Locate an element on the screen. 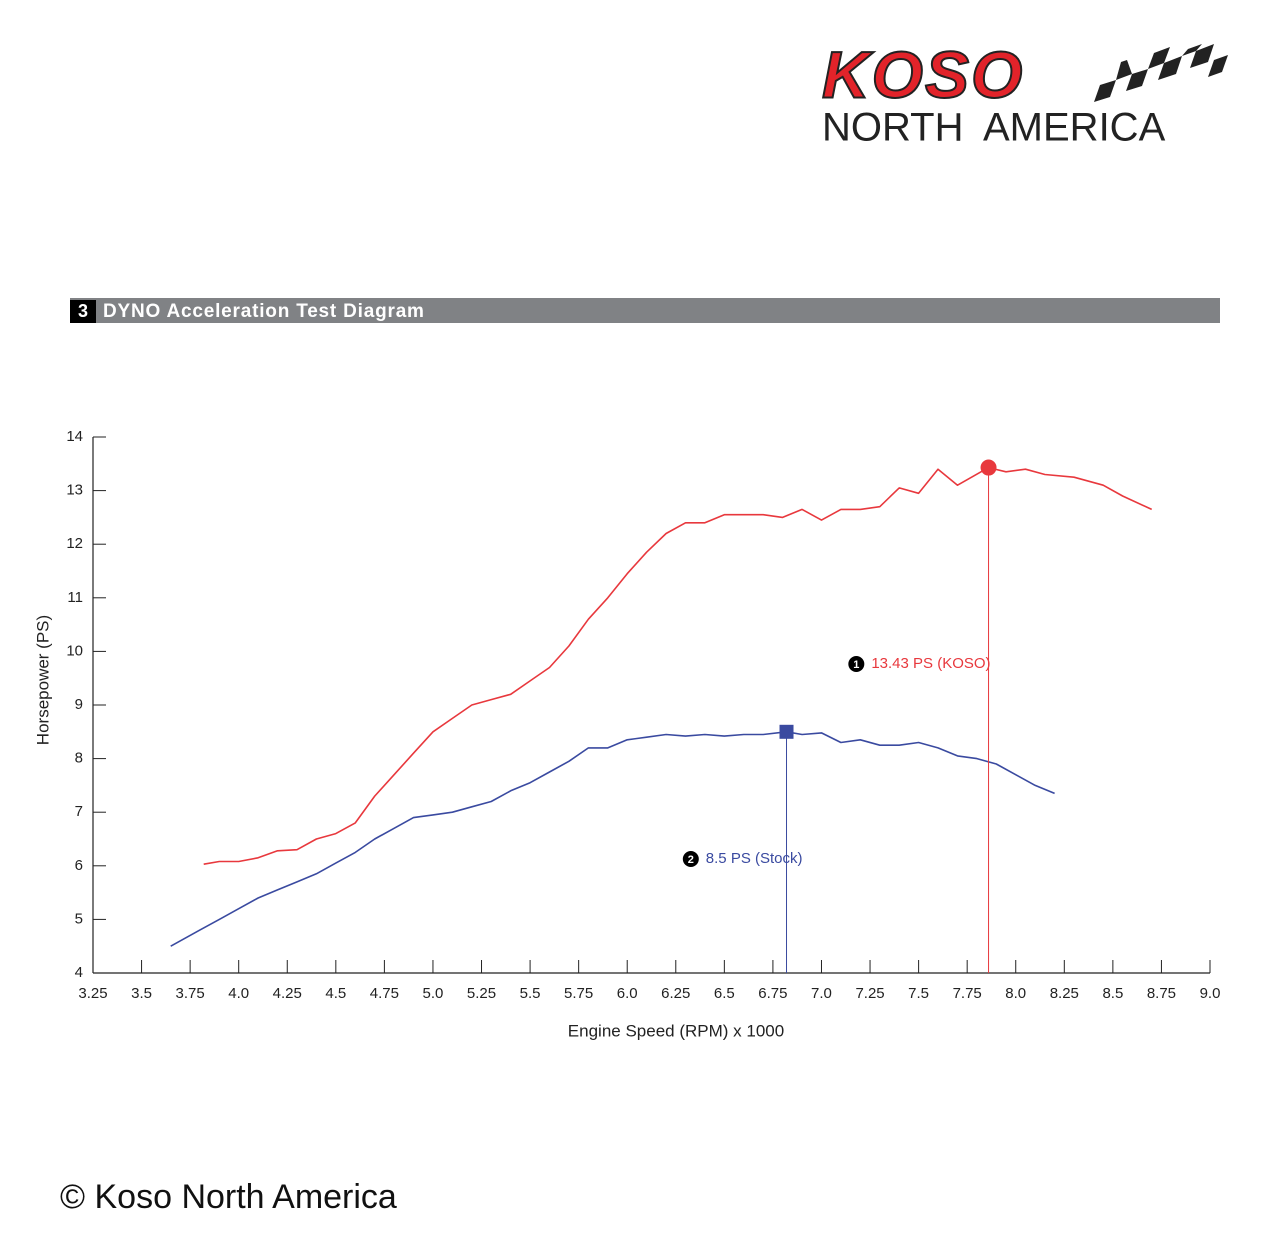 Image resolution: width=1284 pixels, height=1260 pixels. annotation-number: 1 is located at coordinates (856, 665).